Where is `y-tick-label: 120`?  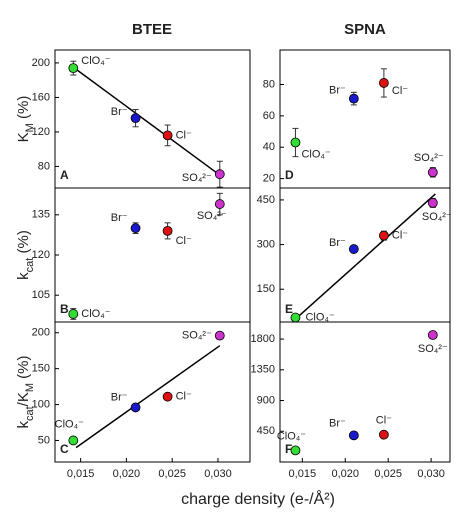 y-tick-label: 120 is located at coordinates (41, 132).